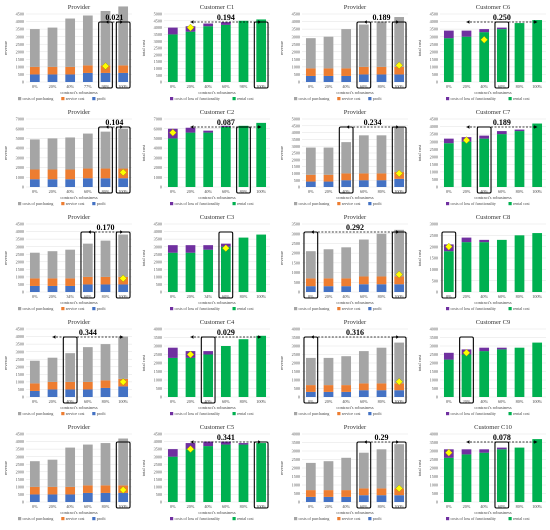 This screenshot has width=550, height=530. Describe the element at coordinates (38, 518) in the screenshot. I see `legend-label: costs of purchasing` at that location.